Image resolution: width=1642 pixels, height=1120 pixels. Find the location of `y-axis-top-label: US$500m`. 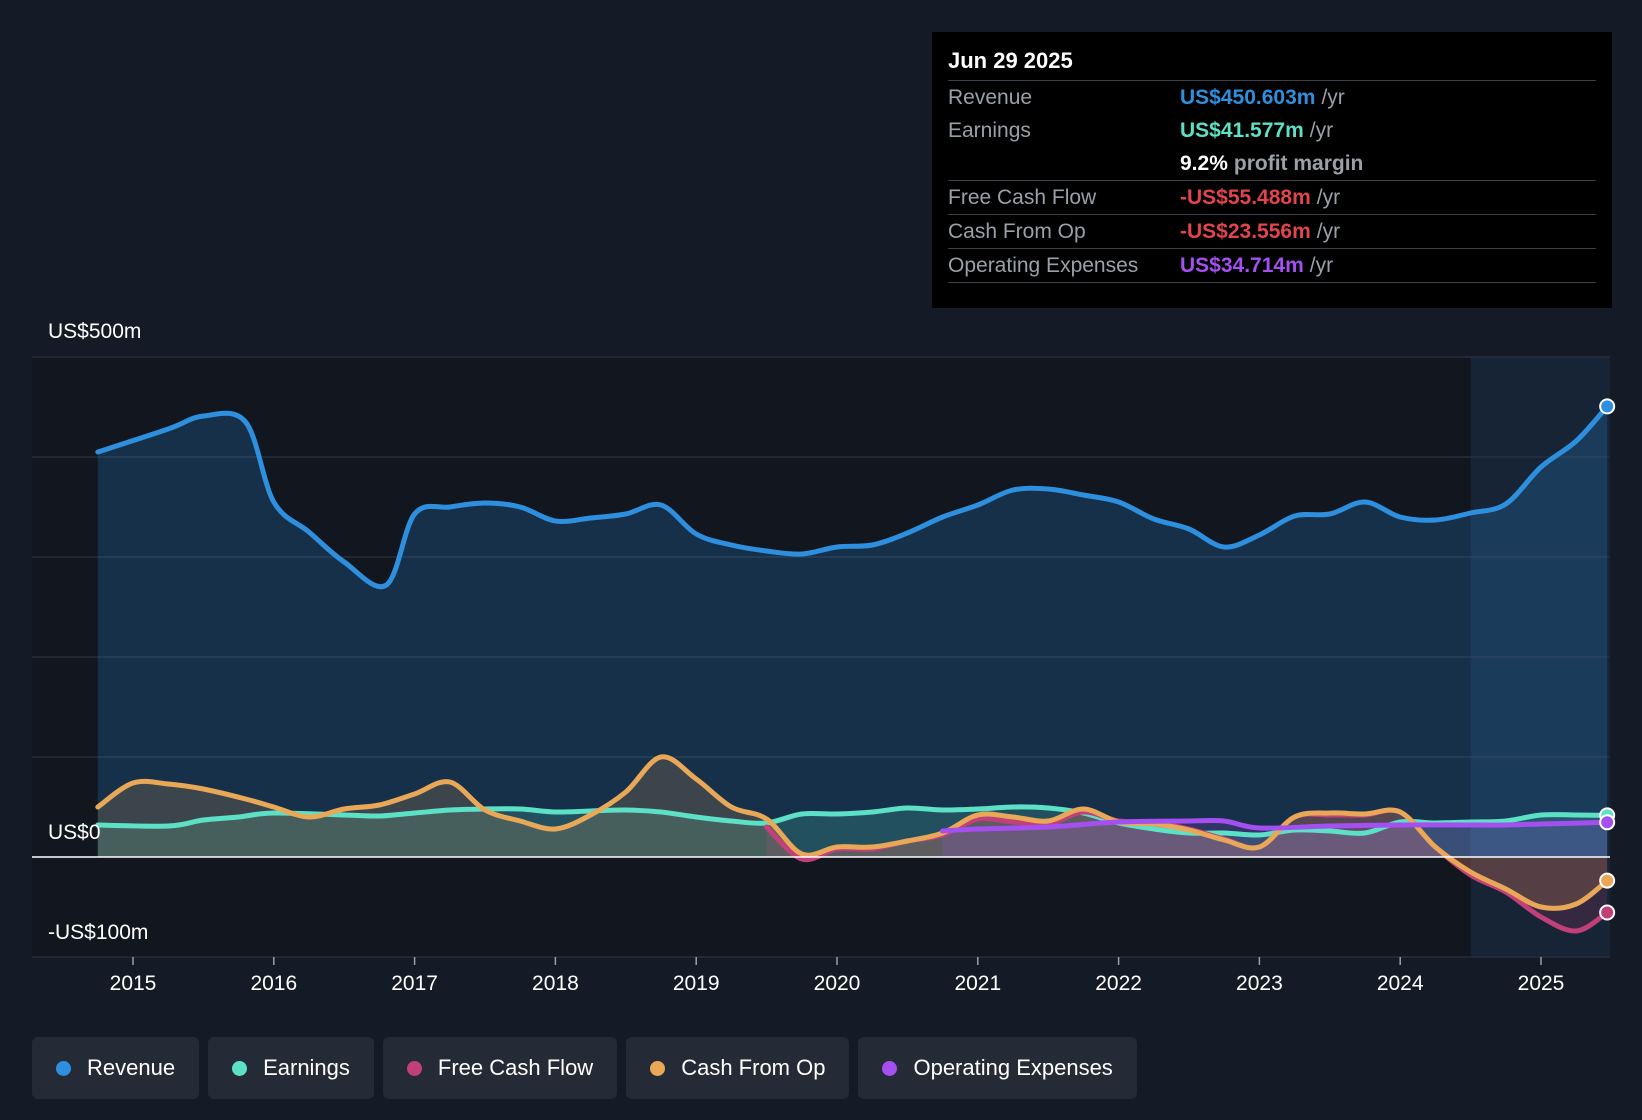

y-axis-top-label: US$500m is located at coordinates (95, 331).